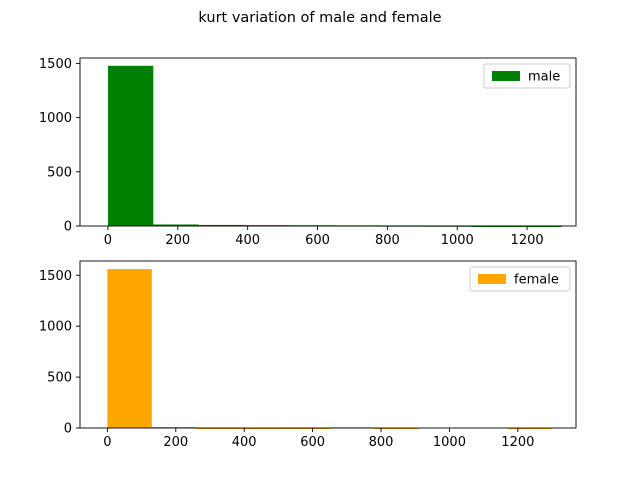  What do you see at coordinates (544, 77) in the screenshot?
I see `legend-label: male` at bounding box center [544, 77].